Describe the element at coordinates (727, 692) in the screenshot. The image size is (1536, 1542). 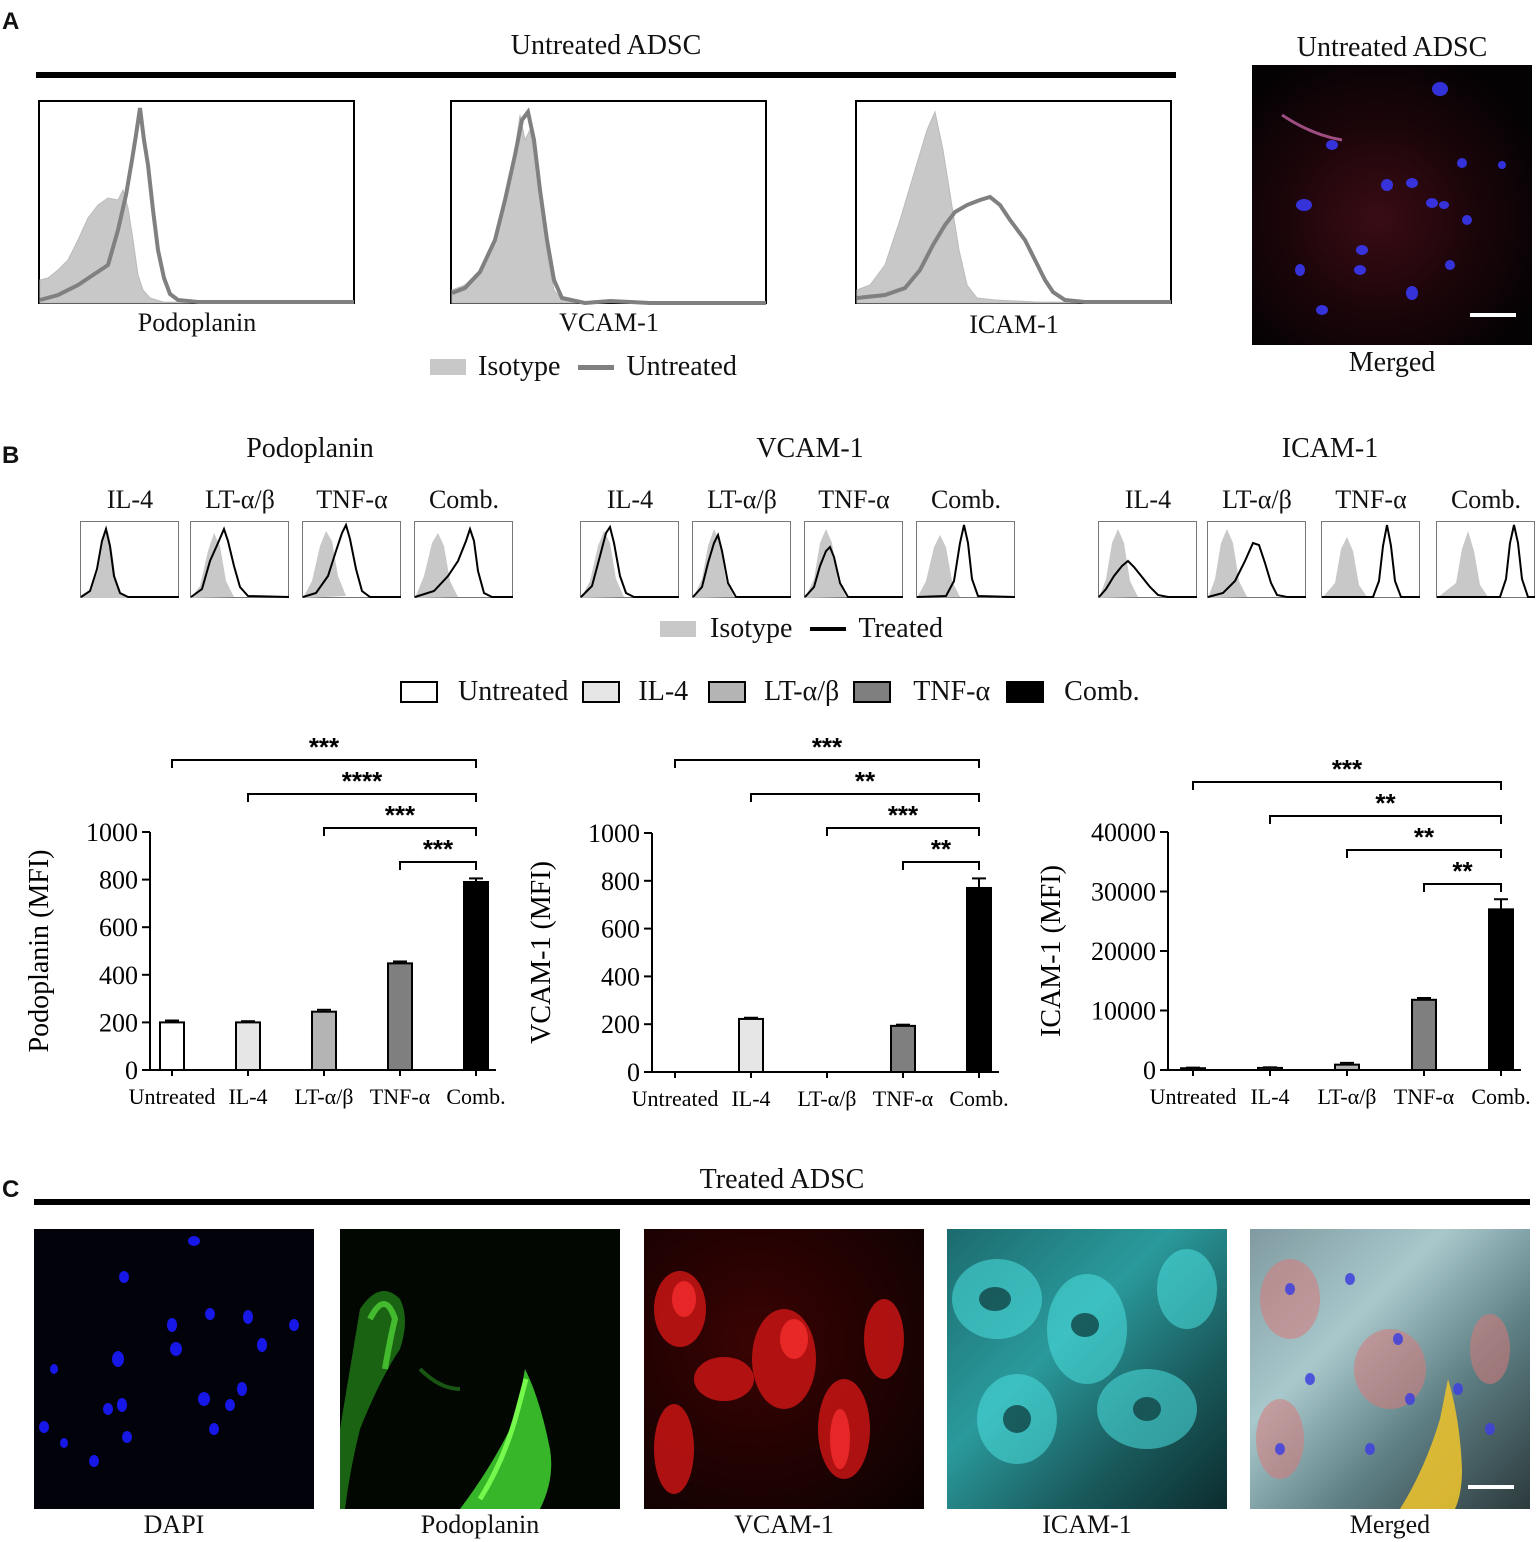
I see `legend-swatch-lt` at that location.